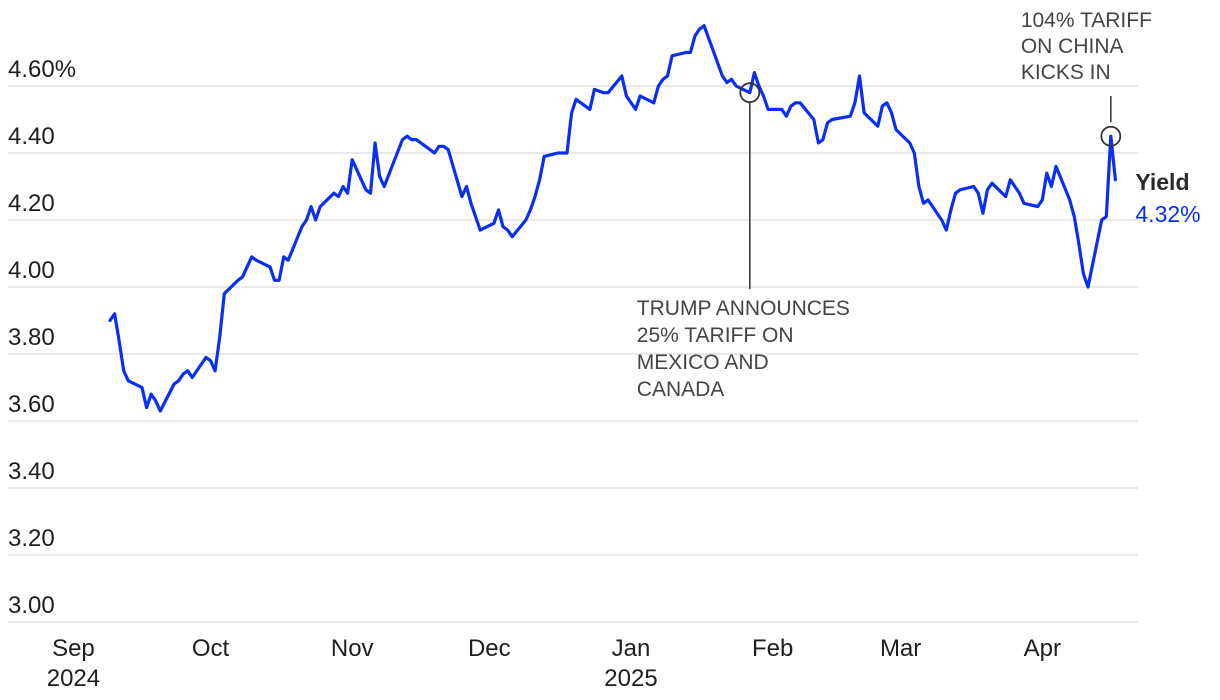  Describe the element at coordinates (1086, 20) in the screenshot. I see `annotation-text: 104% TARIFF` at that location.